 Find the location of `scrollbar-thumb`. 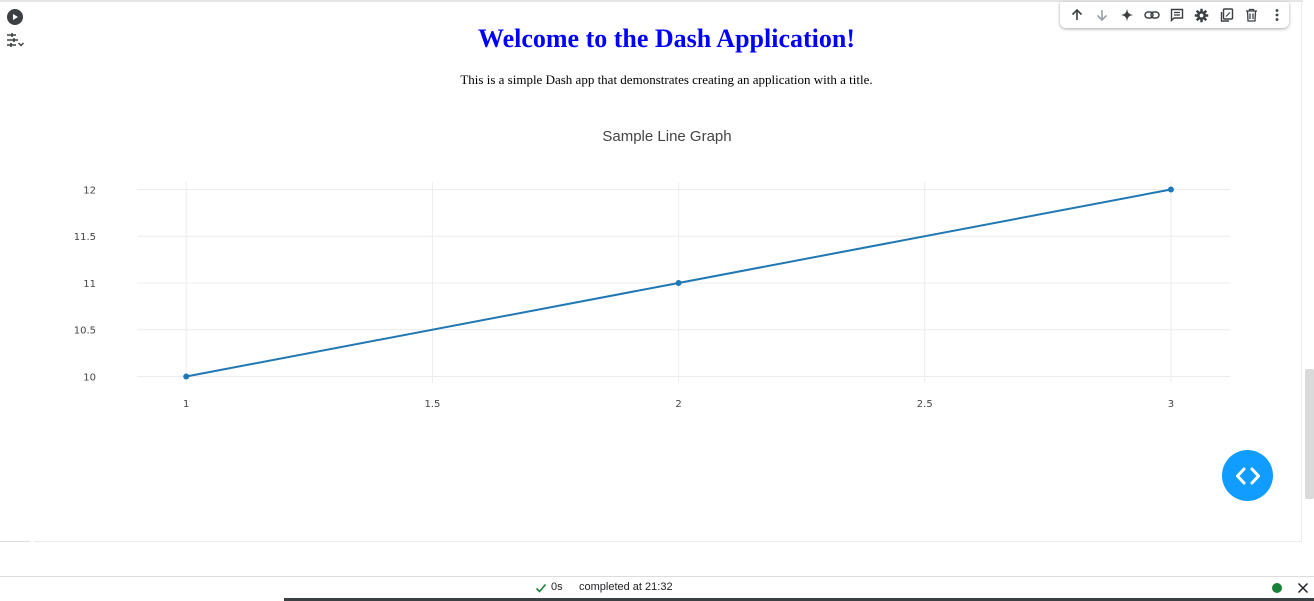

scrollbar-thumb is located at coordinates (1309, 434).